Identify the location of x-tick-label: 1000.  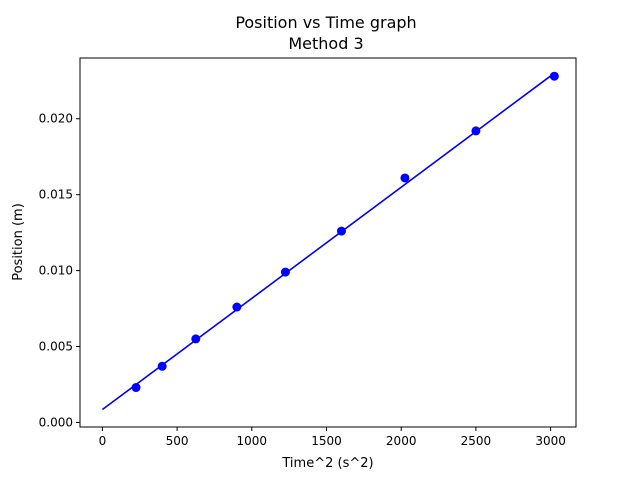
(252, 441).